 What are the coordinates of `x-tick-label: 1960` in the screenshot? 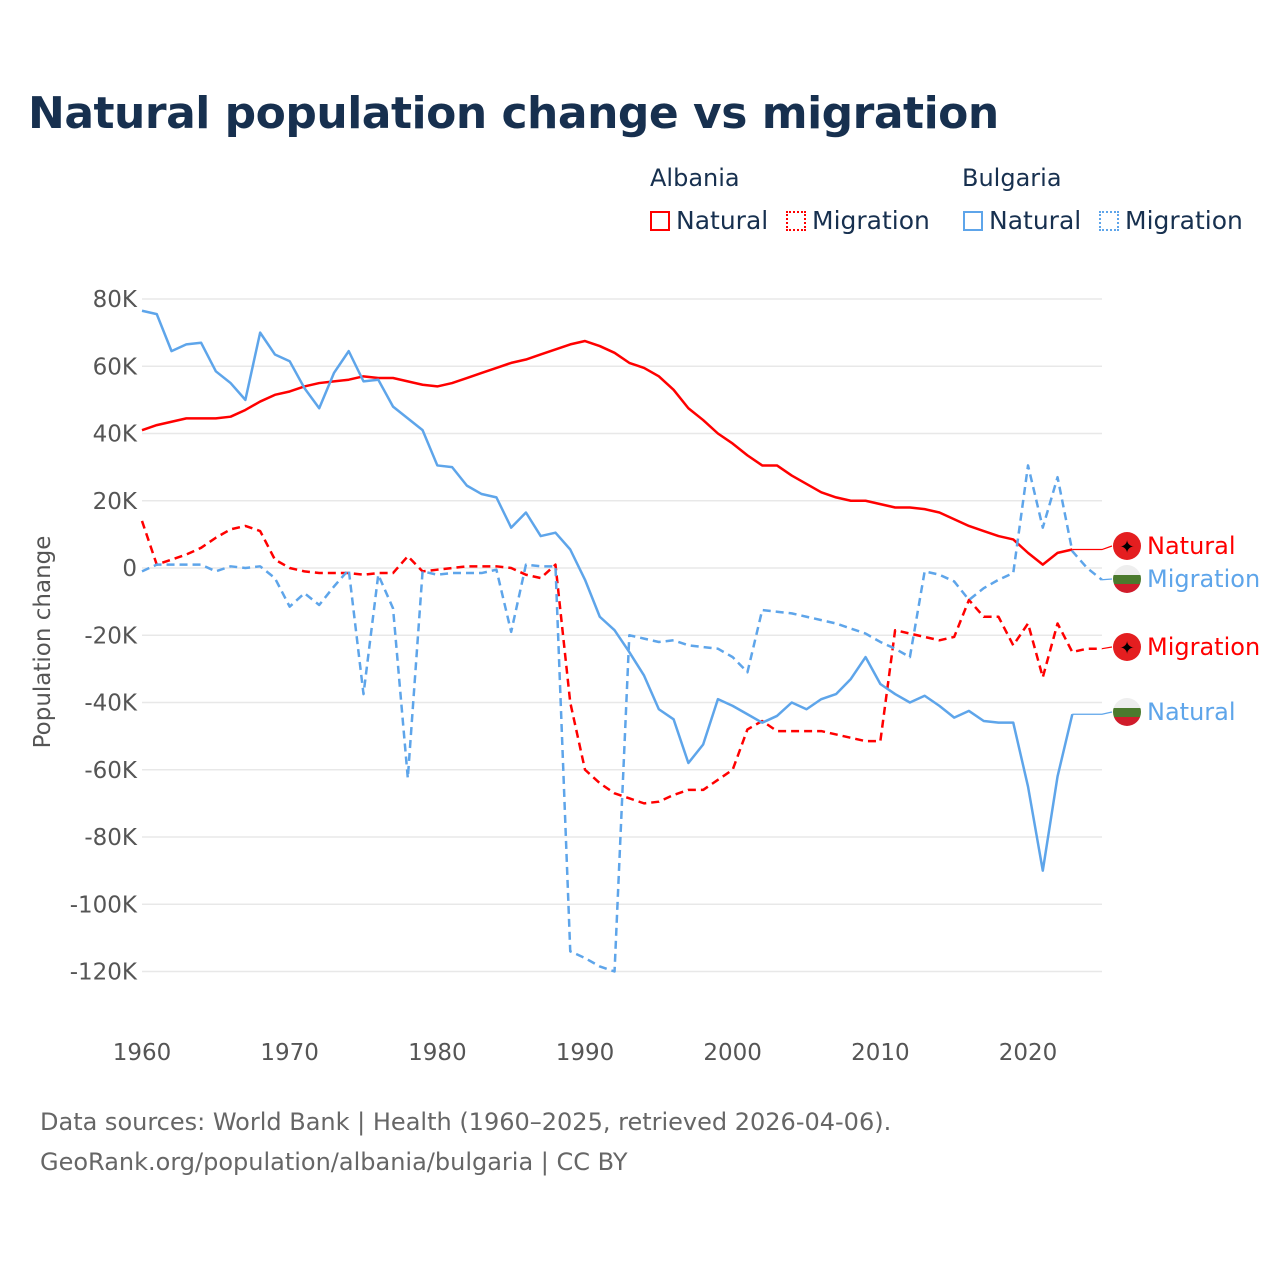 It's located at (142, 1053).